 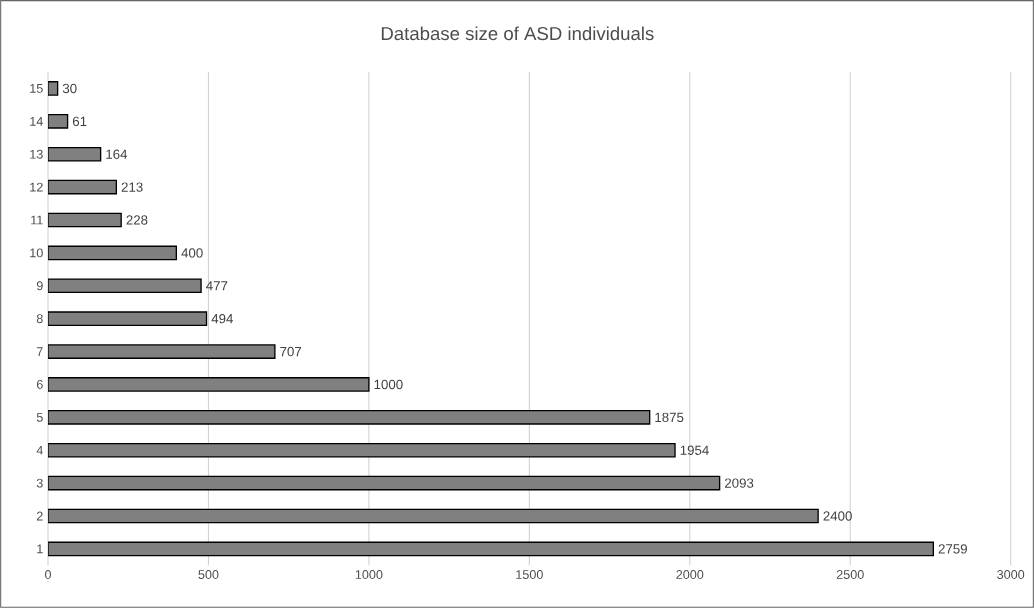 What do you see at coordinates (79, 121) in the screenshot?
I see `data-label: 61` at bounding box center [79, 121].